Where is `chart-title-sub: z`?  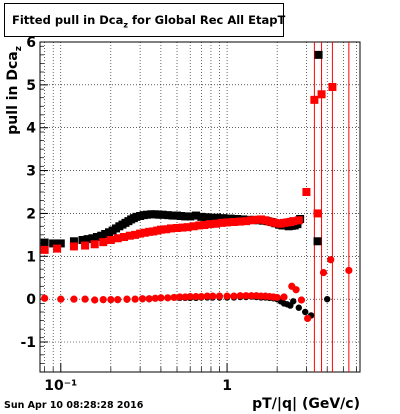 chart-title-sub: z is located at coordinates (126, 25).